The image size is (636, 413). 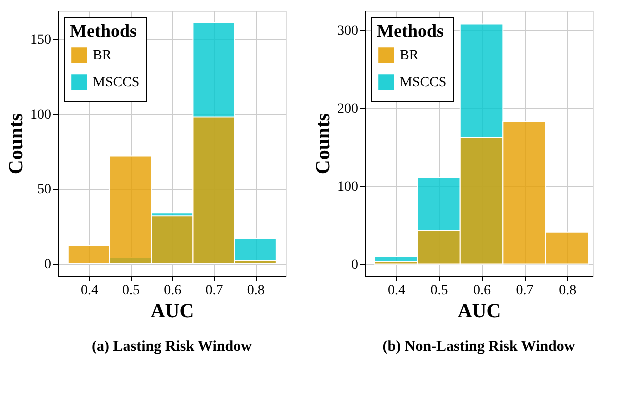 What do you see at coordinates (348, 31) in the screenshot?
I see `y-tick-label: 300` at bounding box center [348, 31].